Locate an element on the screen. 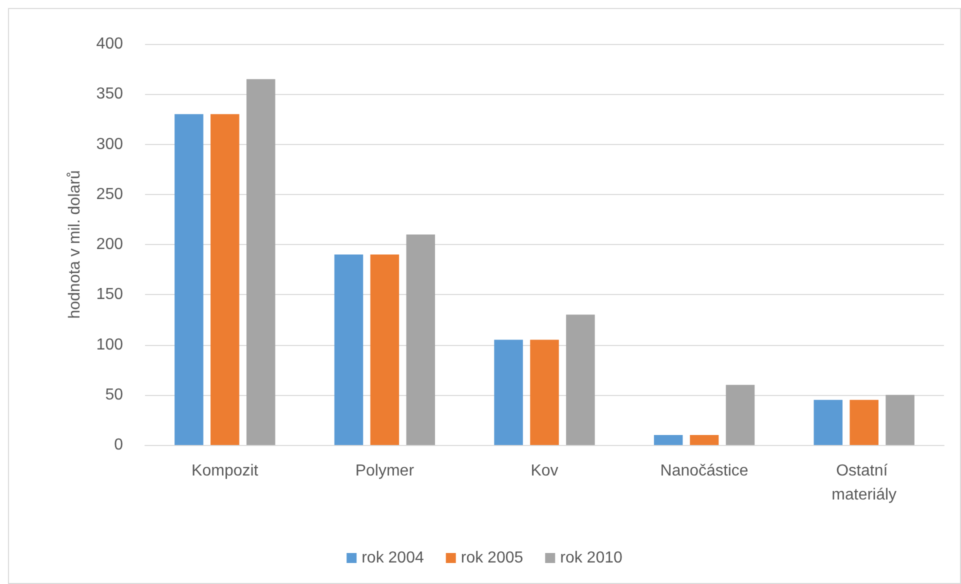  y-tick-label: 100 is located at coordinates (110, 345).